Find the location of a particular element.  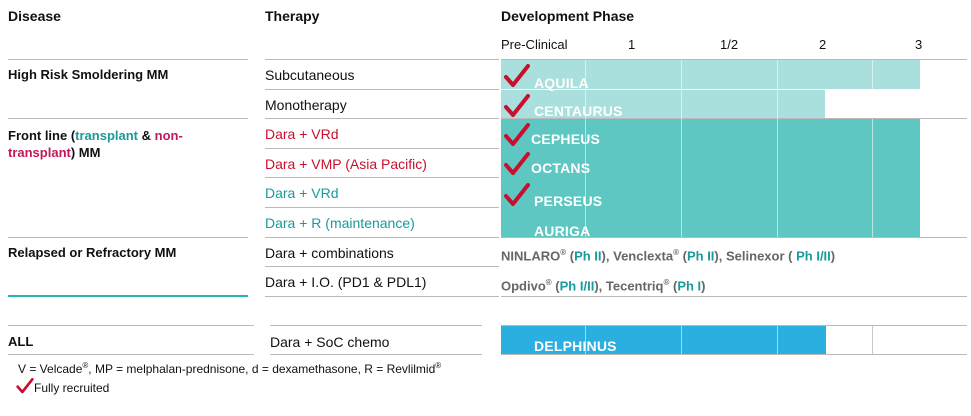

therapy-dara-vmp: Dara + VMP (Asia Pacific) is located at coordinates (346, 164).